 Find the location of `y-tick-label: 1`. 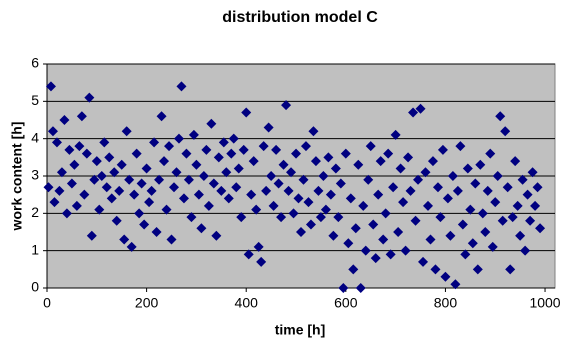

y-tick-label: 1 is located at coordinates (35, 249).